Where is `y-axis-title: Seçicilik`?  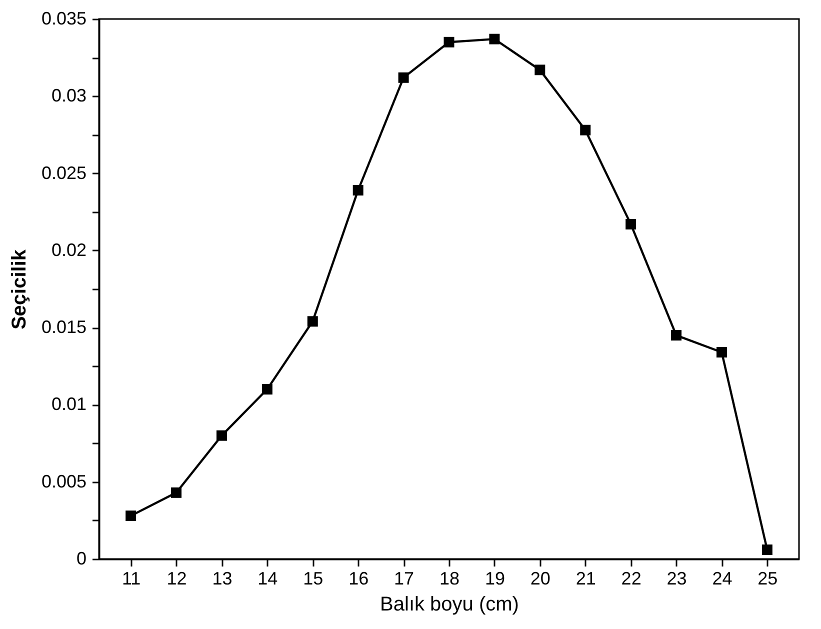 y-axis-title: Seçicilik is located at coordinates (19, 289).